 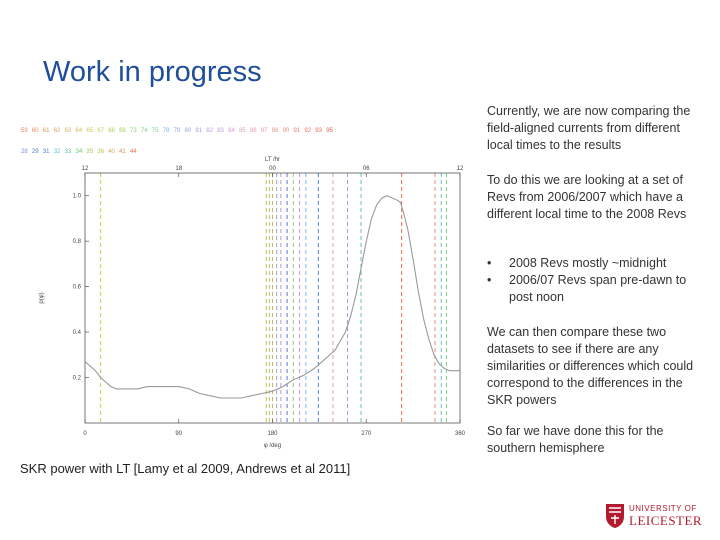 I want to click on x-tick-label: 270, so click(x=366, y=434).